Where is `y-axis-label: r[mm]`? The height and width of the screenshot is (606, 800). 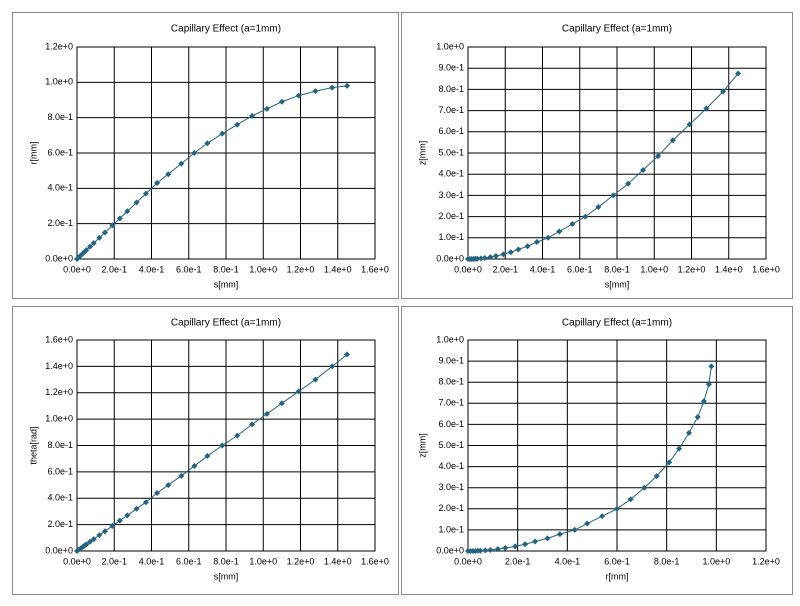 y-axis-label: r[mm] is located at coordinates (33, 153).